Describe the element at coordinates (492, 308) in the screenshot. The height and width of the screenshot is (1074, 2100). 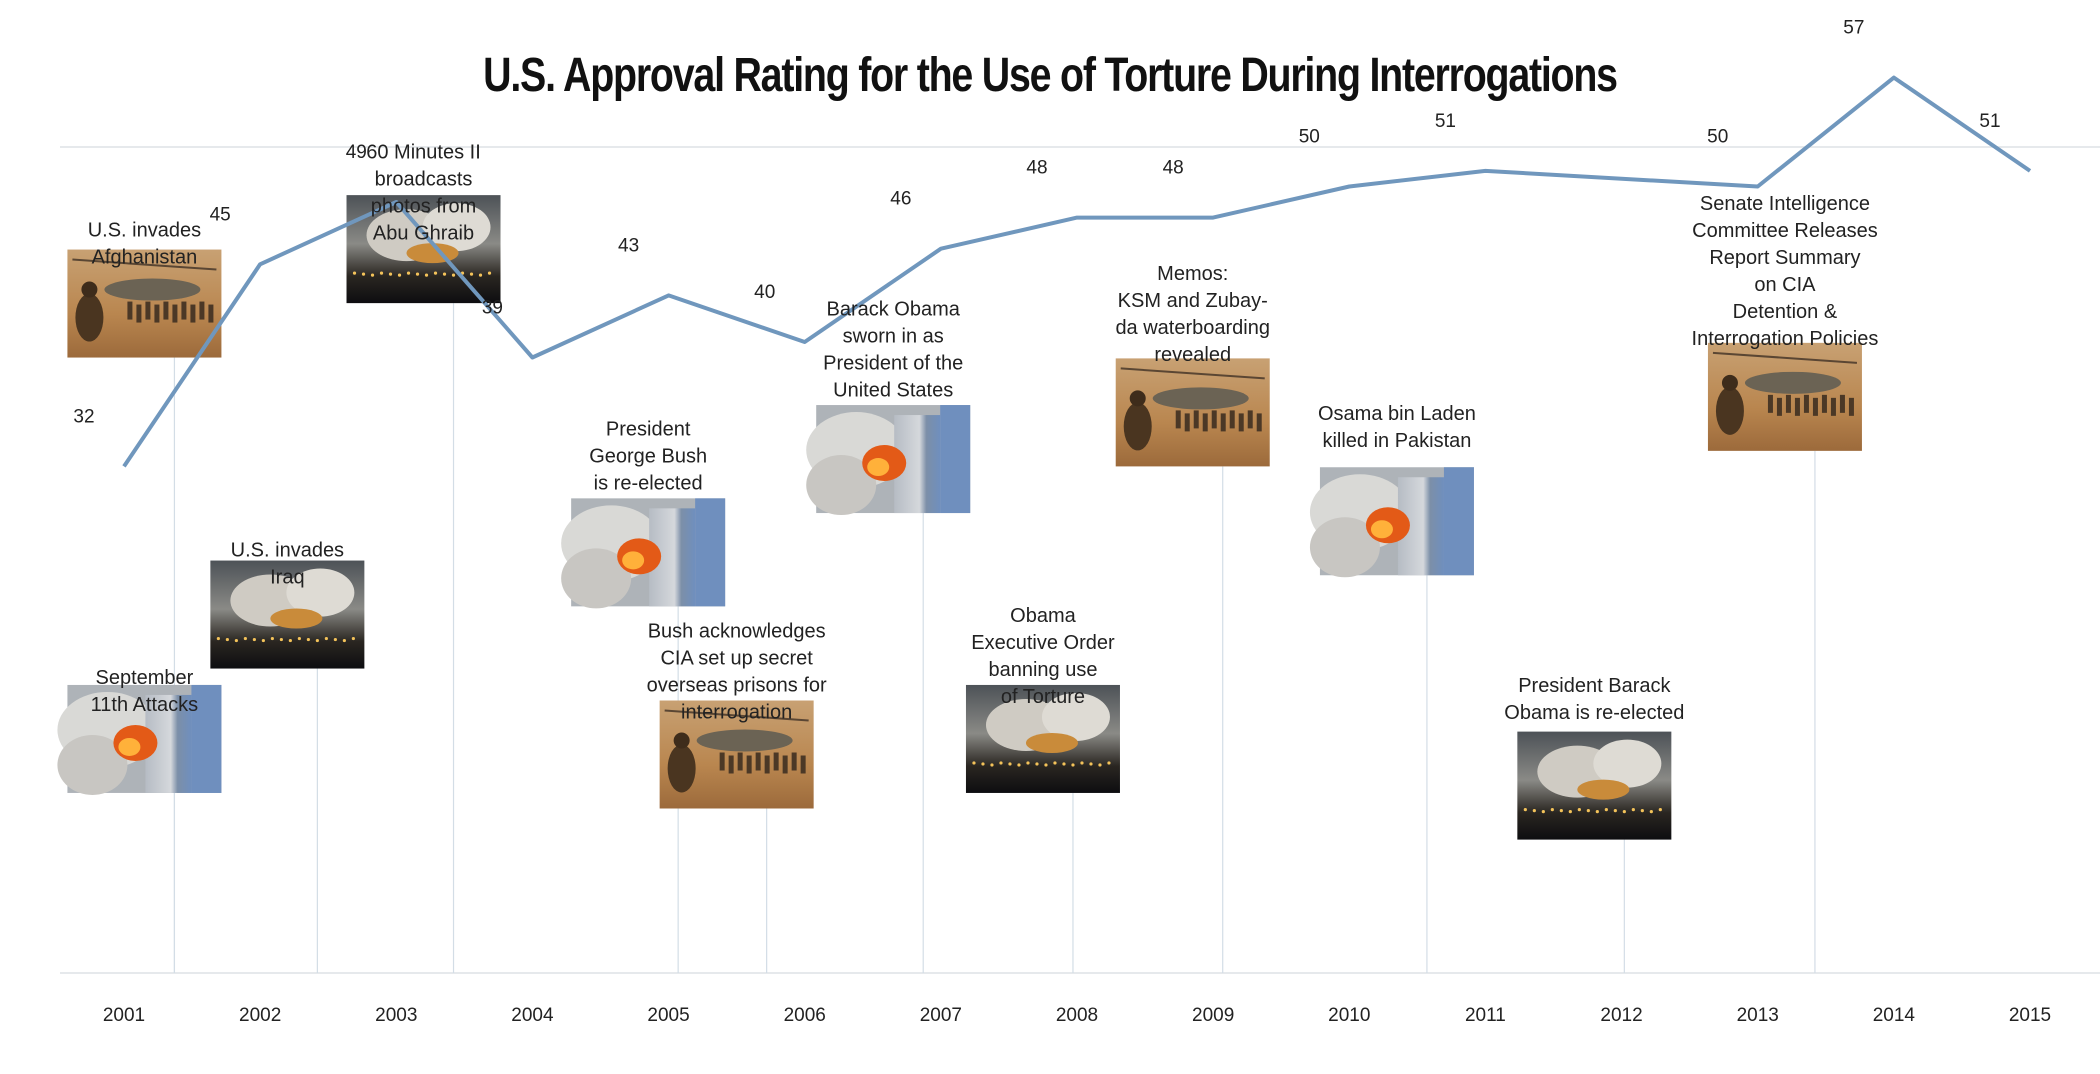
I see `value-label: 39` at that location.